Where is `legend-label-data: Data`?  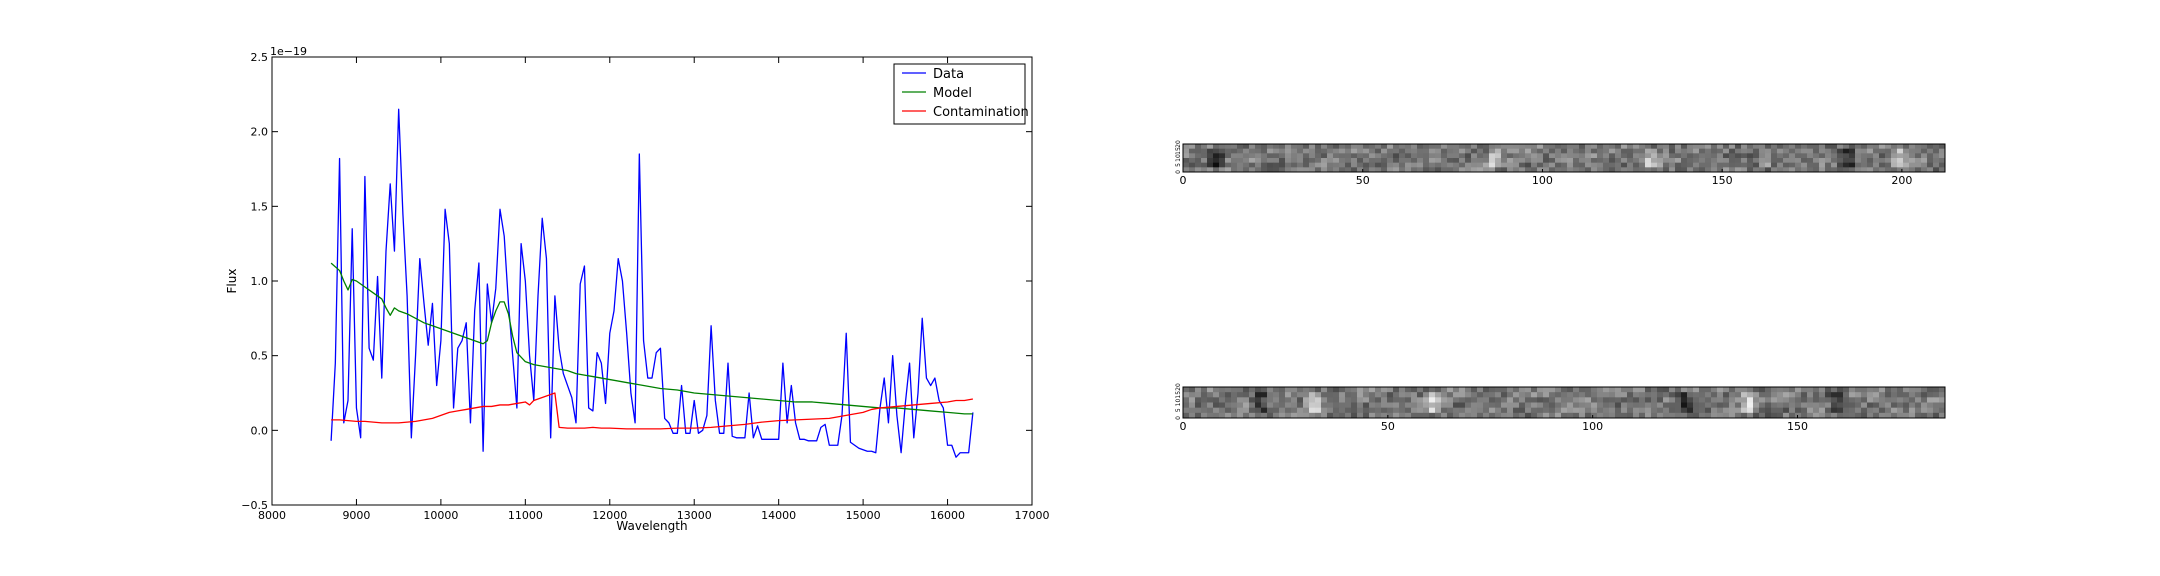 legend-label-data: Data is located at coordinates (948, 74).